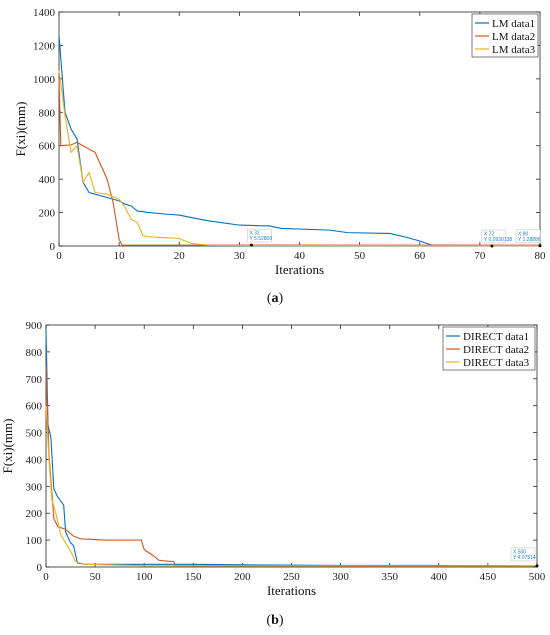 This screenshot has height=635, width=550. I want to click on x-tick-label: 100, so click(144, 577).